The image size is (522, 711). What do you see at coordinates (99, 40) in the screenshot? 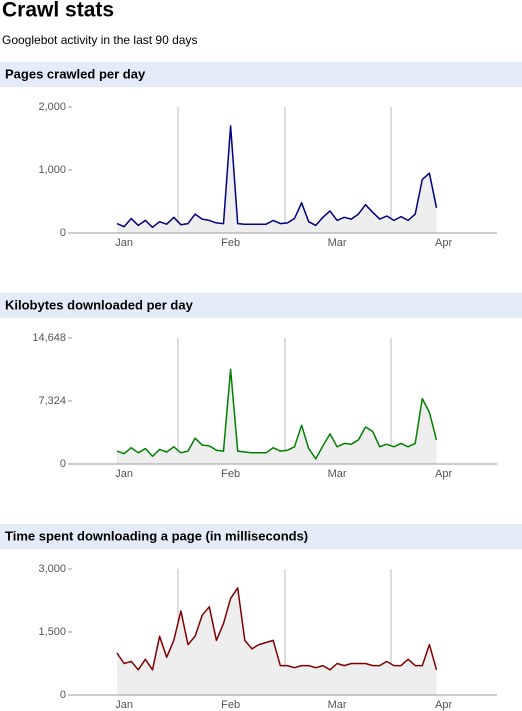
I see `page-subtitle: Googlebot activity in the last 90 days` at bounding box center [99, 40].